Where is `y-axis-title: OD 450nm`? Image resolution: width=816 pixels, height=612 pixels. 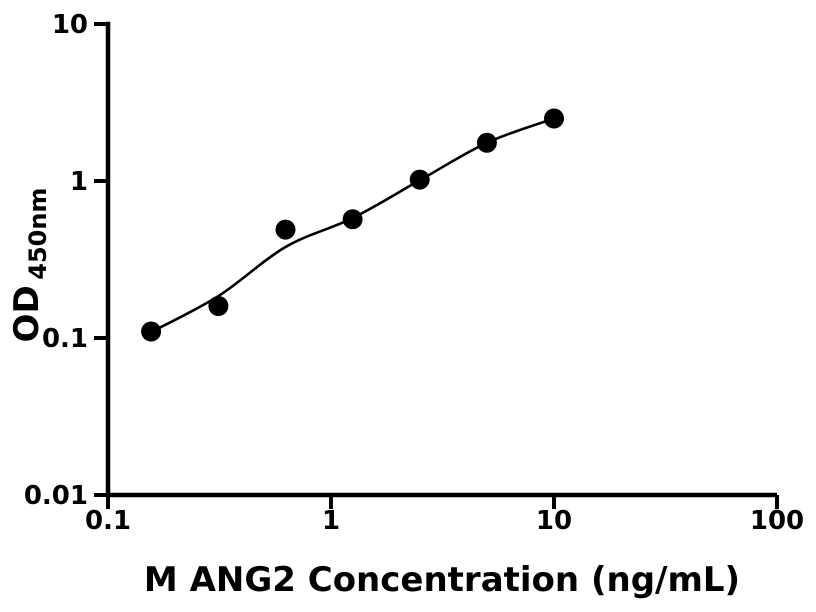
y-axis-title: OD 450nm is located at coordinates (29, 265).